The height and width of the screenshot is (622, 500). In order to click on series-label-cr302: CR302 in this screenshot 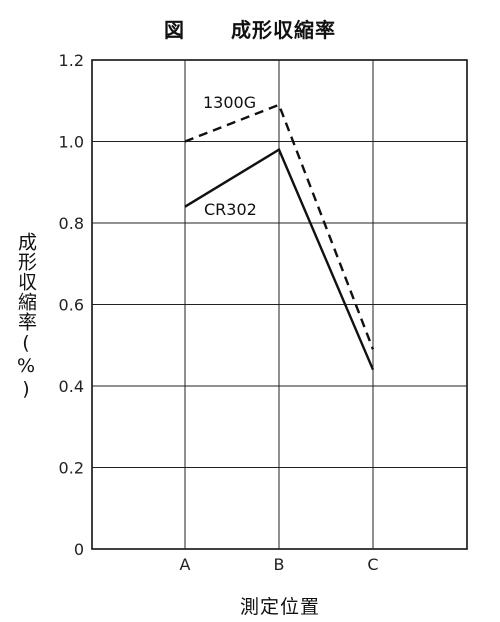, I will do `click(230, 209)`.